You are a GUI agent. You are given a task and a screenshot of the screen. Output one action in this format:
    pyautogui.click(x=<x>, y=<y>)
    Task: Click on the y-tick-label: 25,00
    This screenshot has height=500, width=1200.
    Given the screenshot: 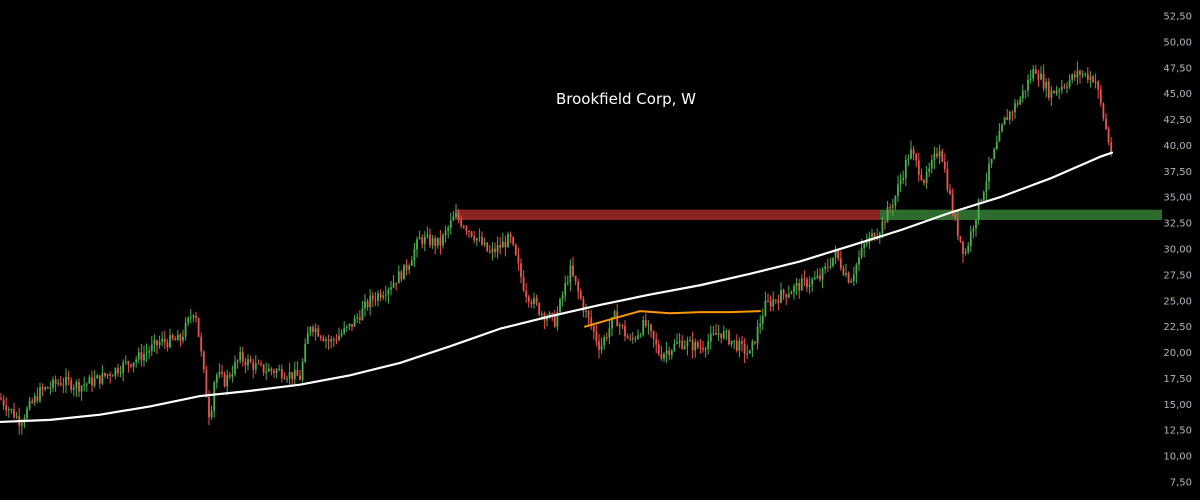 What is the action you would take?
    pyautogui.click(x=1177, y=301)
    